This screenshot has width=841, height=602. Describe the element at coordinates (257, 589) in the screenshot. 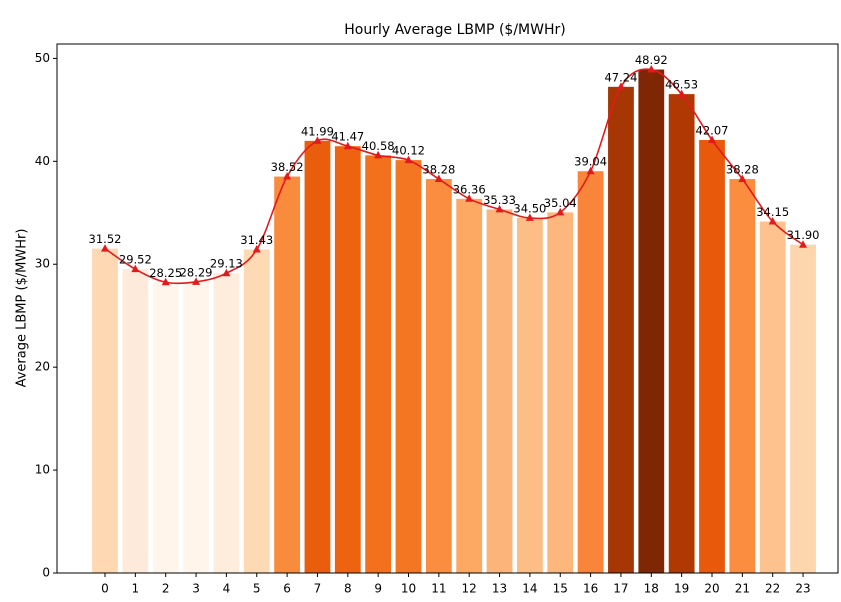

I see `x-tick-label: 5` at that location.